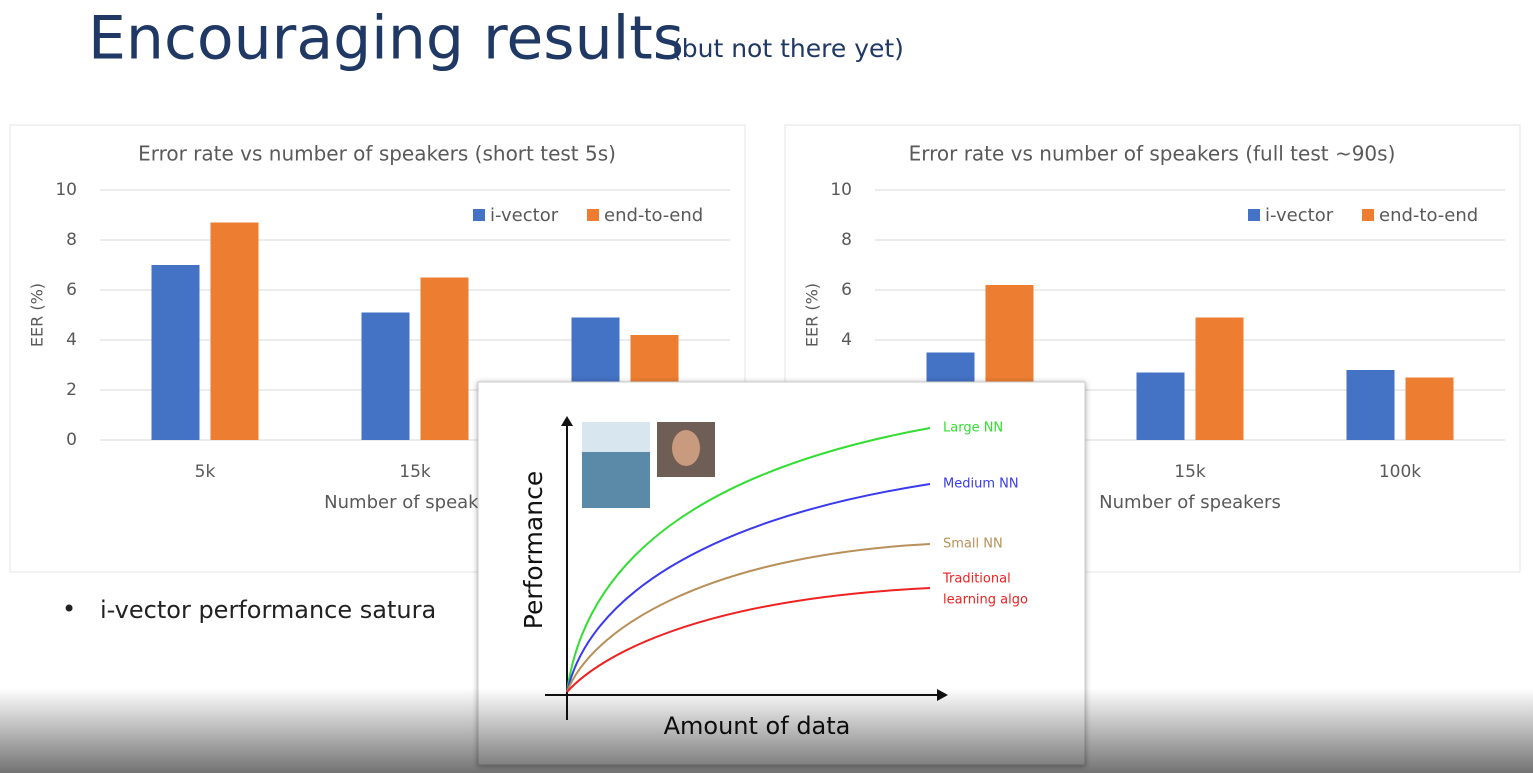  I want to click on book-cover-top, so click(616, 437).